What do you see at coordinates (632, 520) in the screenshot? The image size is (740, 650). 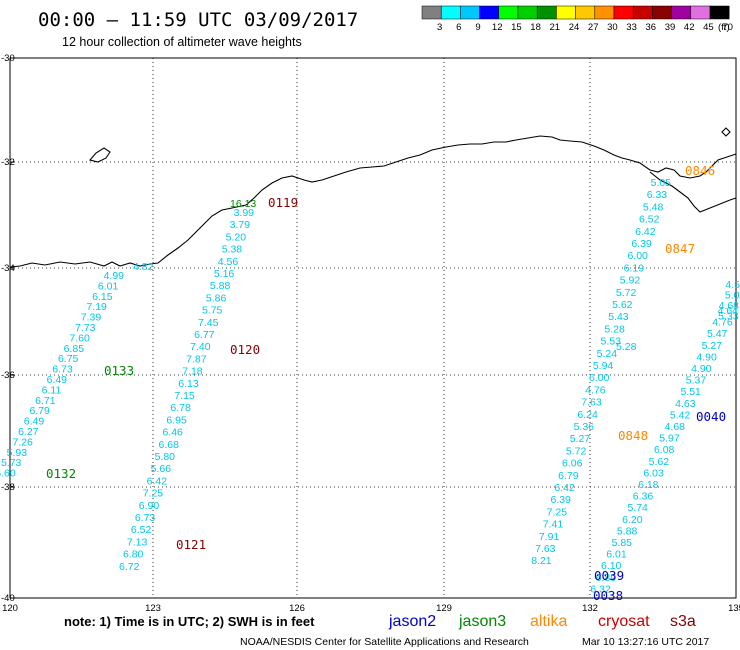 I see `wave-height-value: 6.20` at bounding box center [632, 520].